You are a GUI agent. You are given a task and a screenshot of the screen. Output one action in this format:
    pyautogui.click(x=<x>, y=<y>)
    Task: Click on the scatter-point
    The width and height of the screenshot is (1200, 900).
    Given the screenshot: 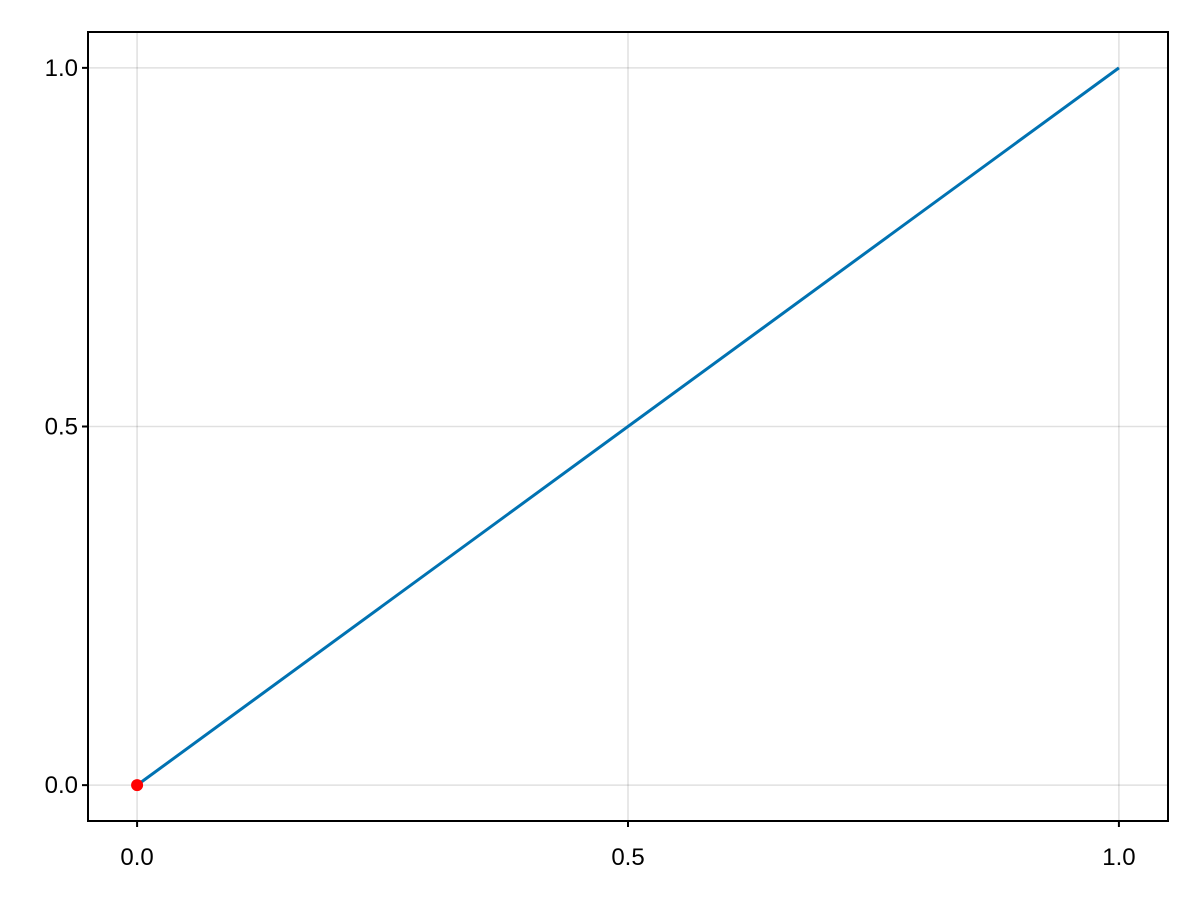 What is the action you would take?
    pyautogui.click(x=137, y=785)
    